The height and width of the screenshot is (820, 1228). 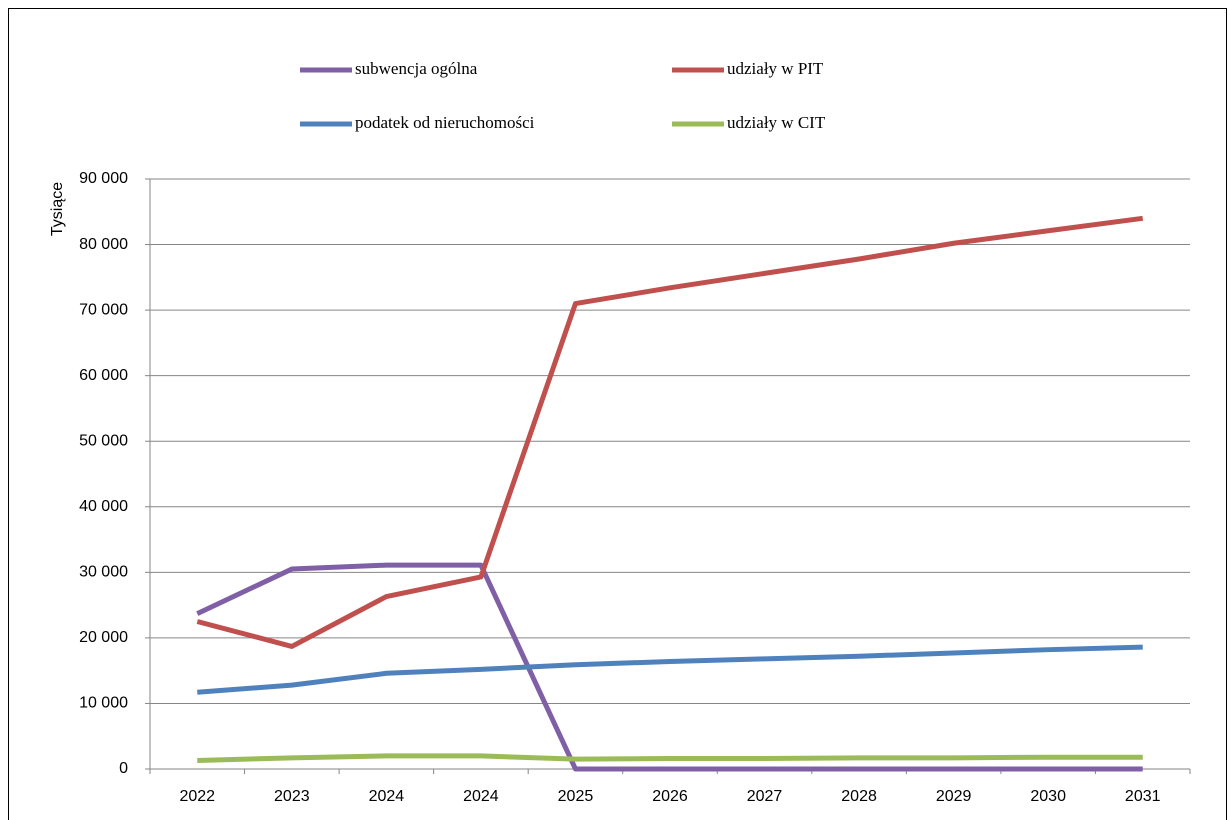 What do you see at coordinates (859, 796) in the screenshot?
I see `x-tick-label: 2028` at bounding box center [859, 796].